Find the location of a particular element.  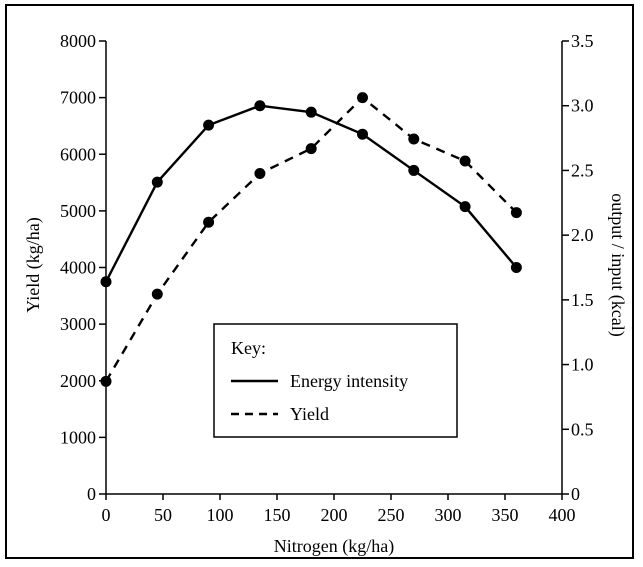

y-right-tick-label: 2.5 is located at coordinates (582, 170).